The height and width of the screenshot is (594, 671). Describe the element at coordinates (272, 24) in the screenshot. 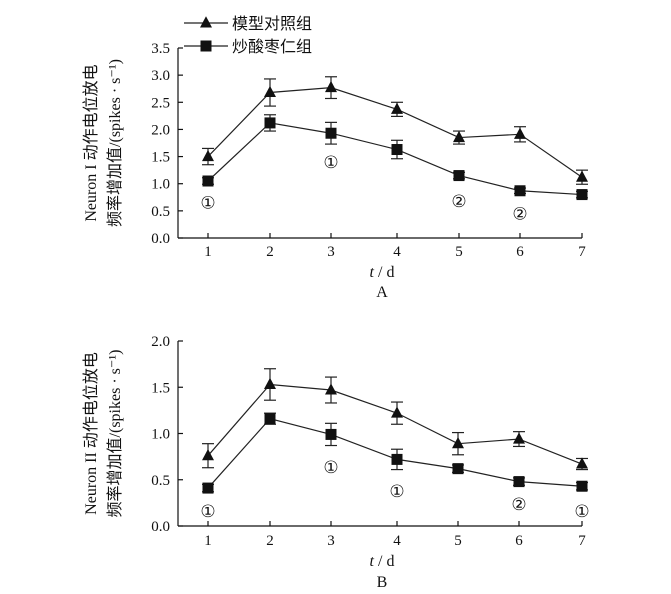

I see `legend-label: 模型对照组` at that location.